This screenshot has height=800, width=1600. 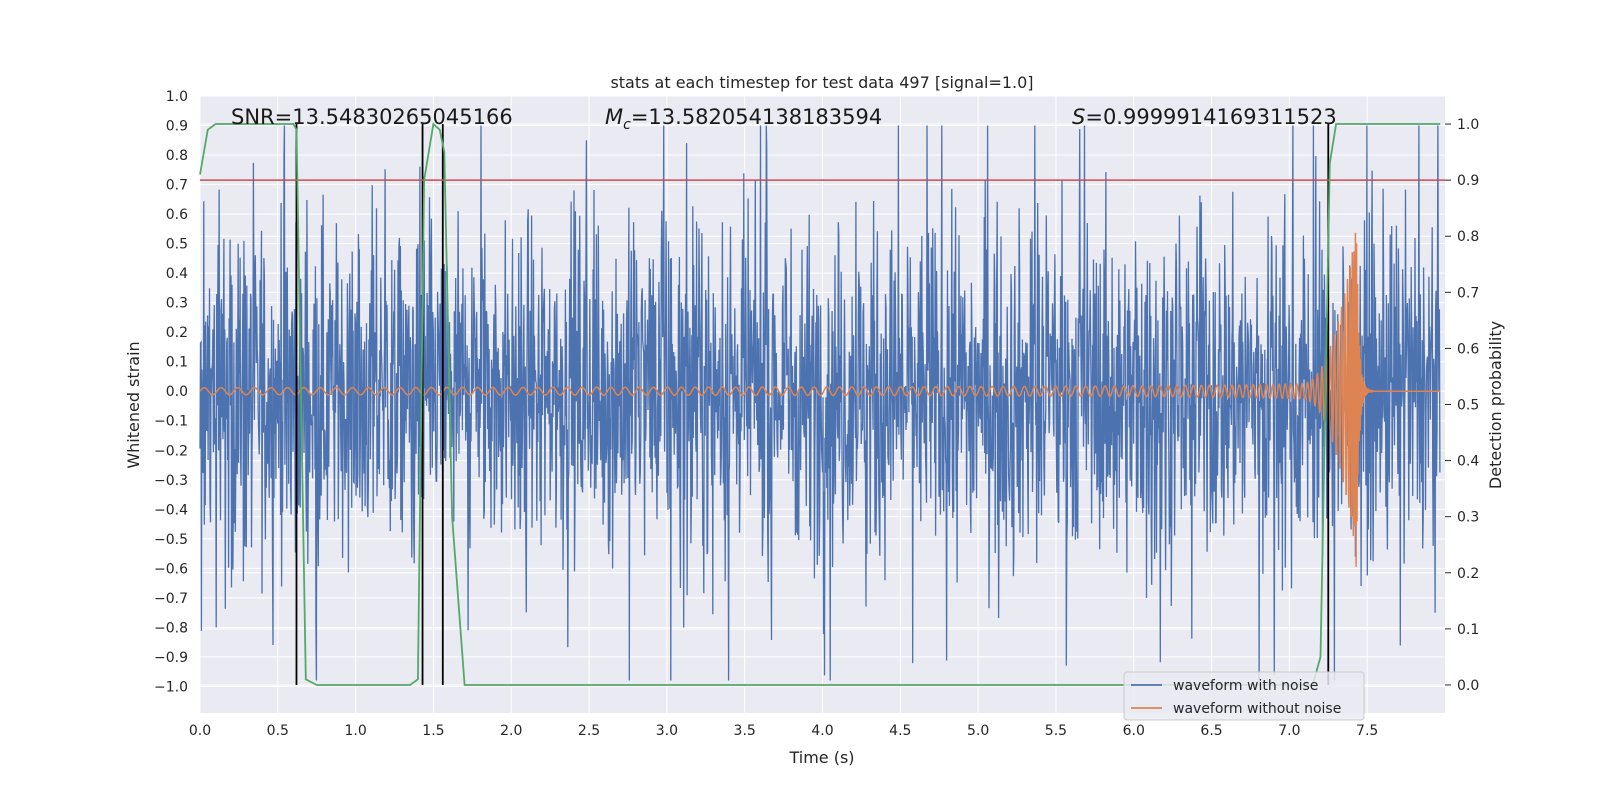 I want to click on y2-tick-label: 0.9, so click(x=1468, y=181).